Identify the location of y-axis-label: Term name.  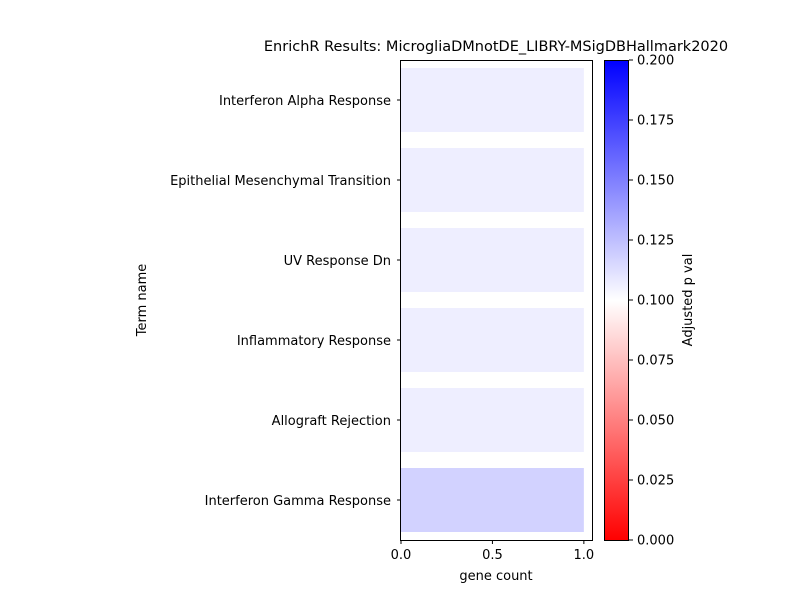
(142, 301).